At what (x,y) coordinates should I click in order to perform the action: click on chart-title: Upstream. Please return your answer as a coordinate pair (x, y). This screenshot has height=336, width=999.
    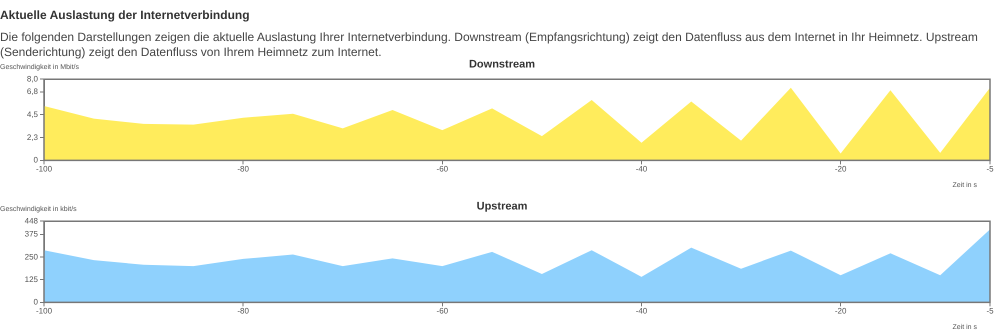
    Looking at the image, I should click on (502, 206).